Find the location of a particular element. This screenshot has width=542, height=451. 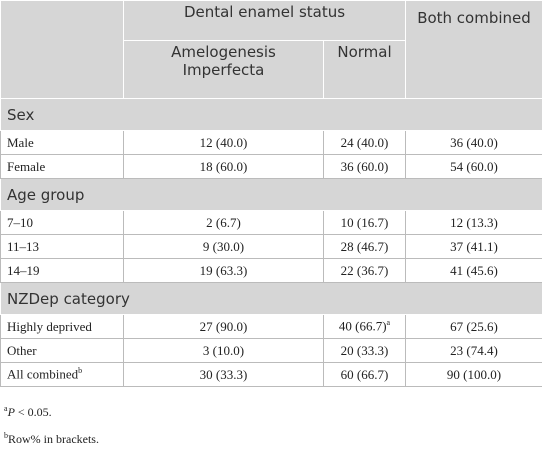

footnote-marker: b is located at coordinates (80, 370).